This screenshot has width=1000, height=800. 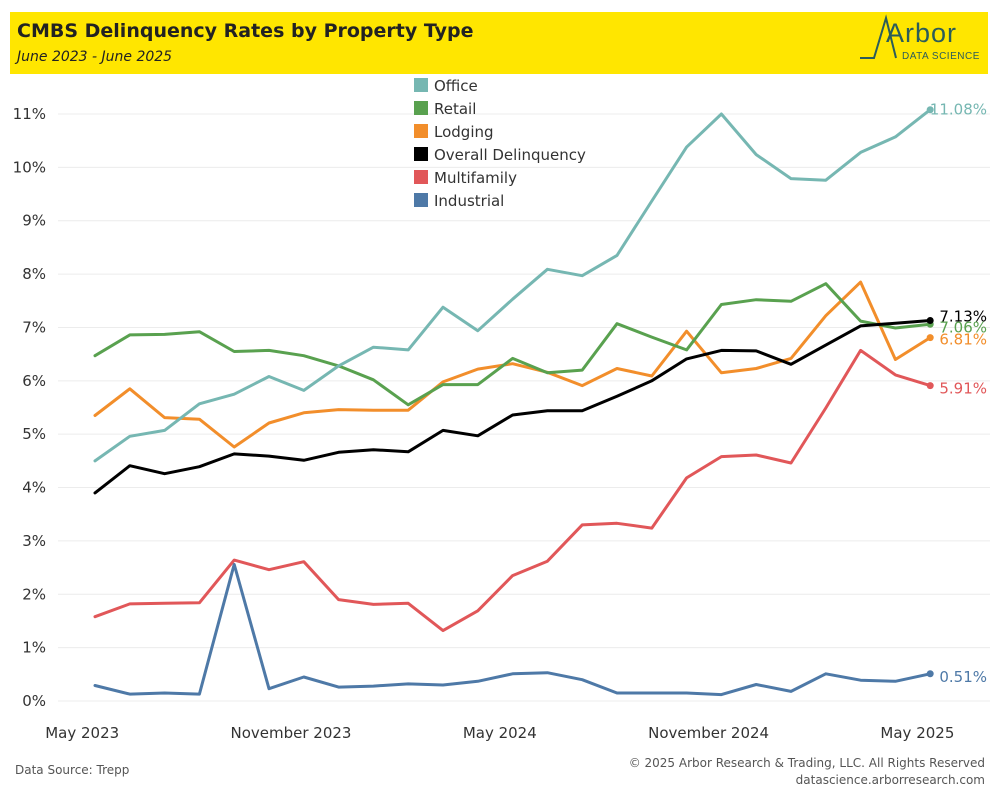 What do you see at coordinates (29, 114) in the screenshot?
I see `y-tick-label: 11%` at bounding box center [29, 114].